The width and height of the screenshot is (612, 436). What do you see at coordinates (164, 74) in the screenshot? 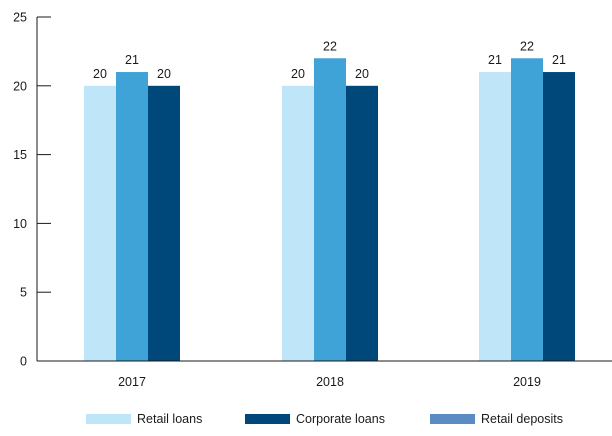
I see `data-label-2017-2: 20` at bounding box center [164, 74].